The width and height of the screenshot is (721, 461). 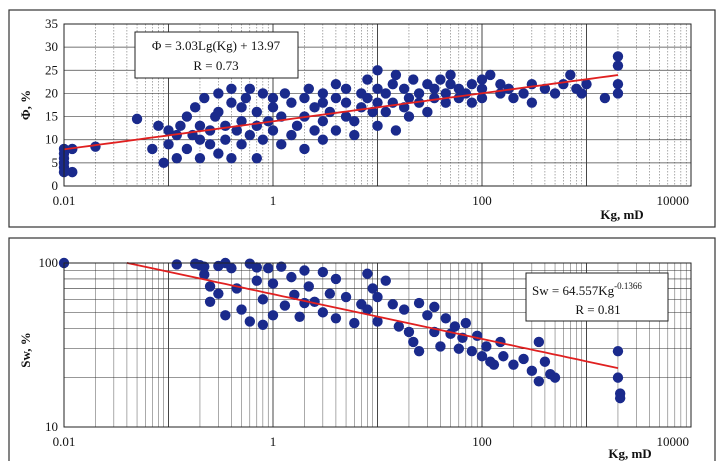 I want to click on saturation-y-tick-label: 10, so click(x=51, y=426).